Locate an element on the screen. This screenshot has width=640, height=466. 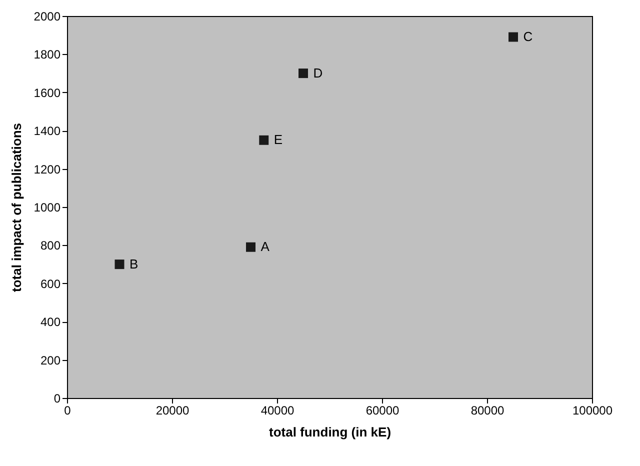
x-axis-title: total funding (in kE) is located at coordinates (330, 432).